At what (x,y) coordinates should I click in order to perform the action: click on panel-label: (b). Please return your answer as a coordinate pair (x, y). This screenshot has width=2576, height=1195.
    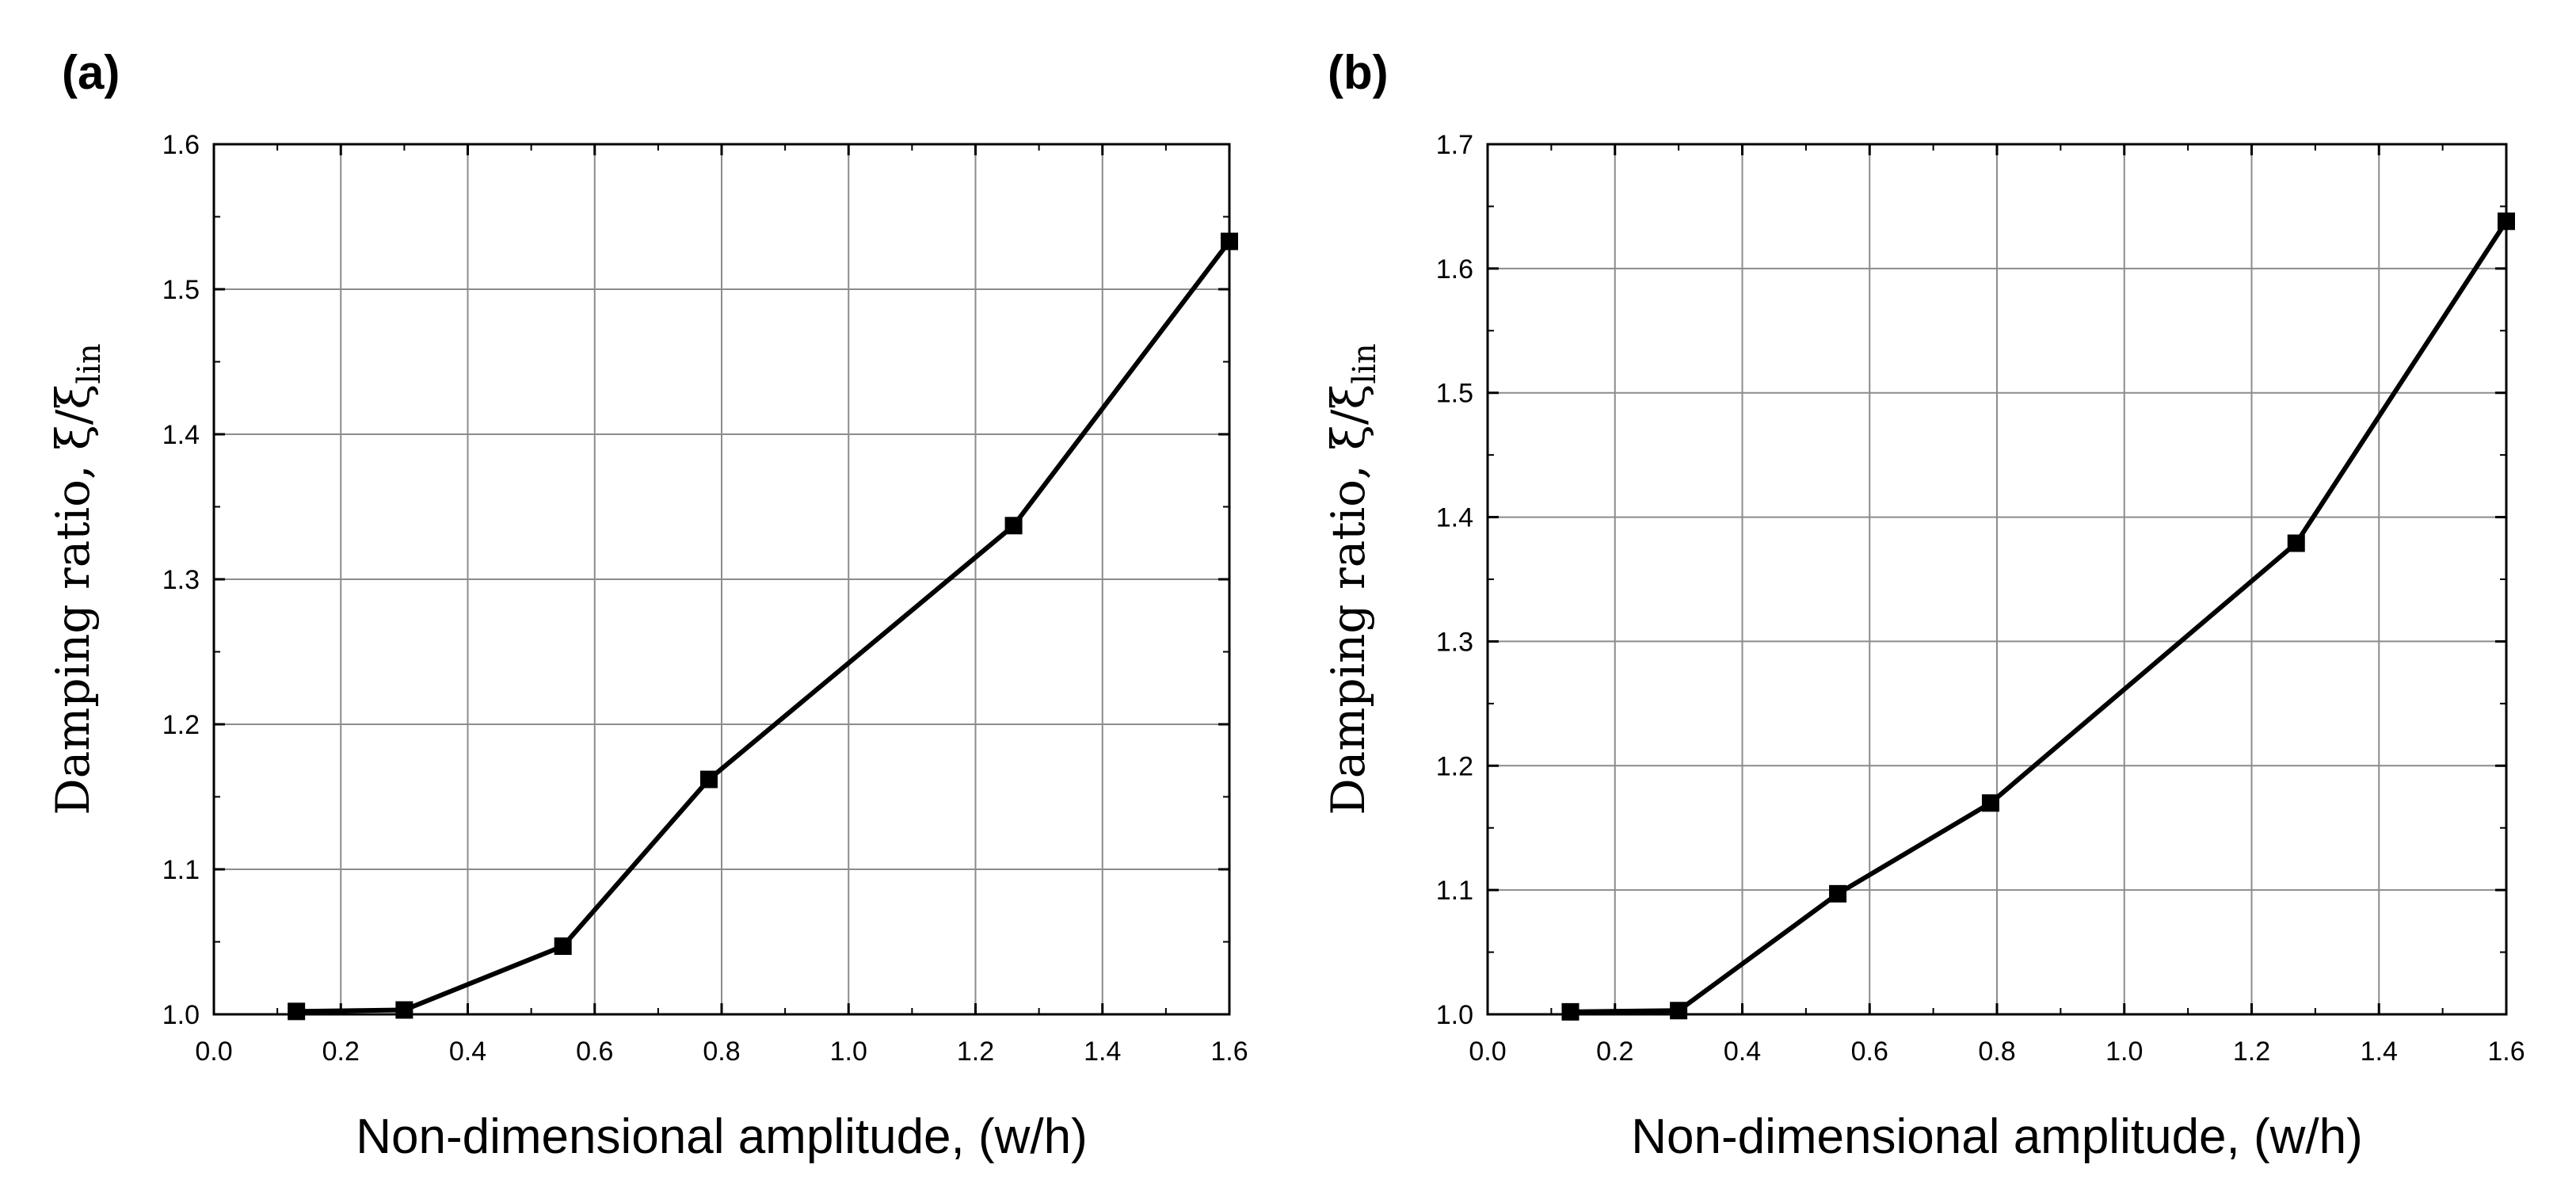
    Looking at the image, I should click on (1359, 72).